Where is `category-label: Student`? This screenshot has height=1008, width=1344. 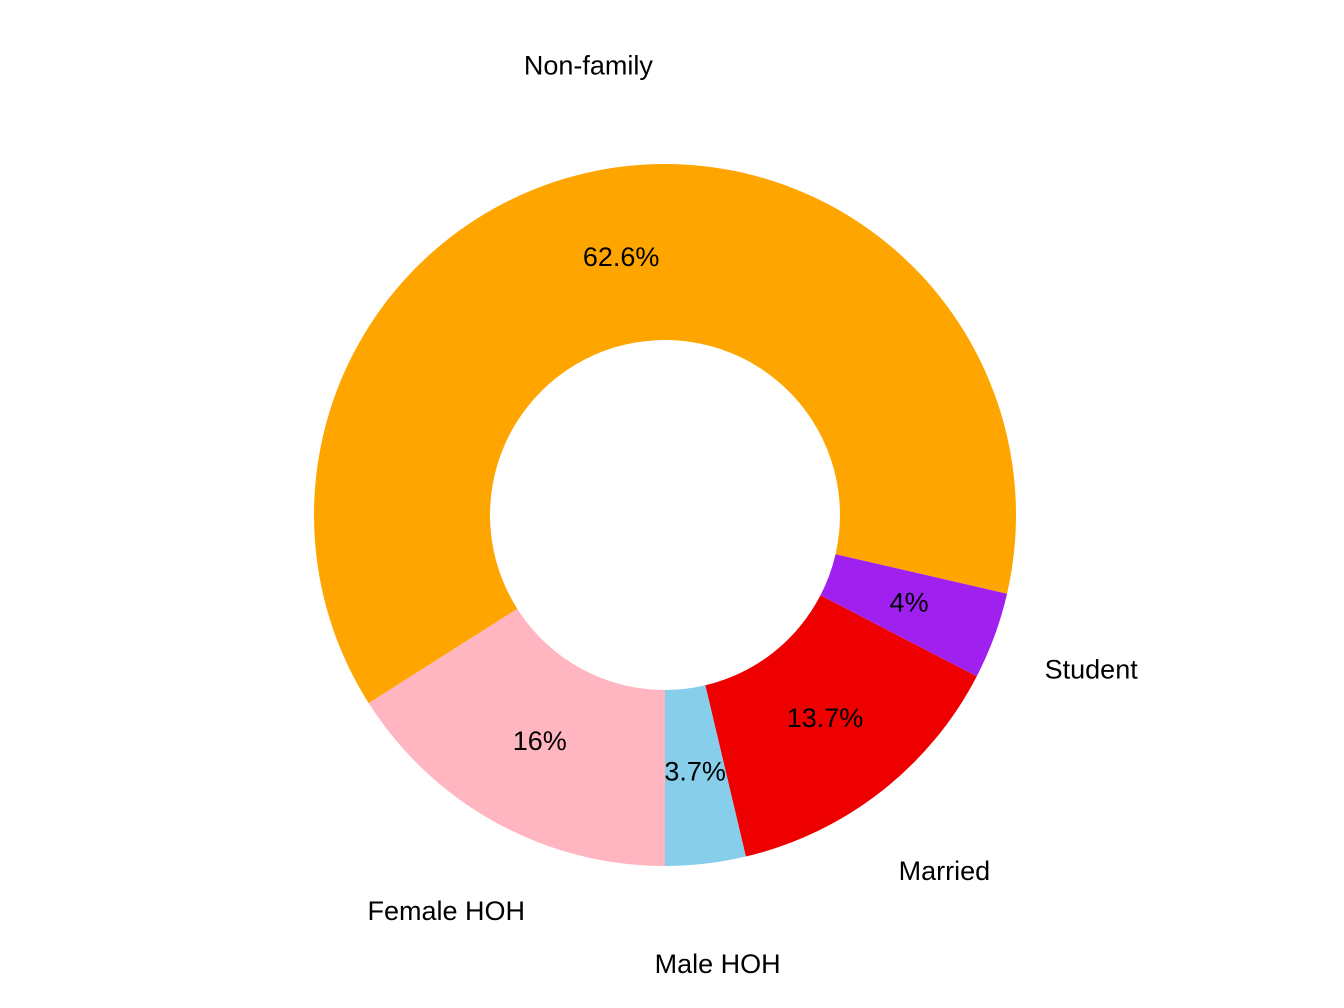
category-label: Student is located at coordinates (1092, 670).